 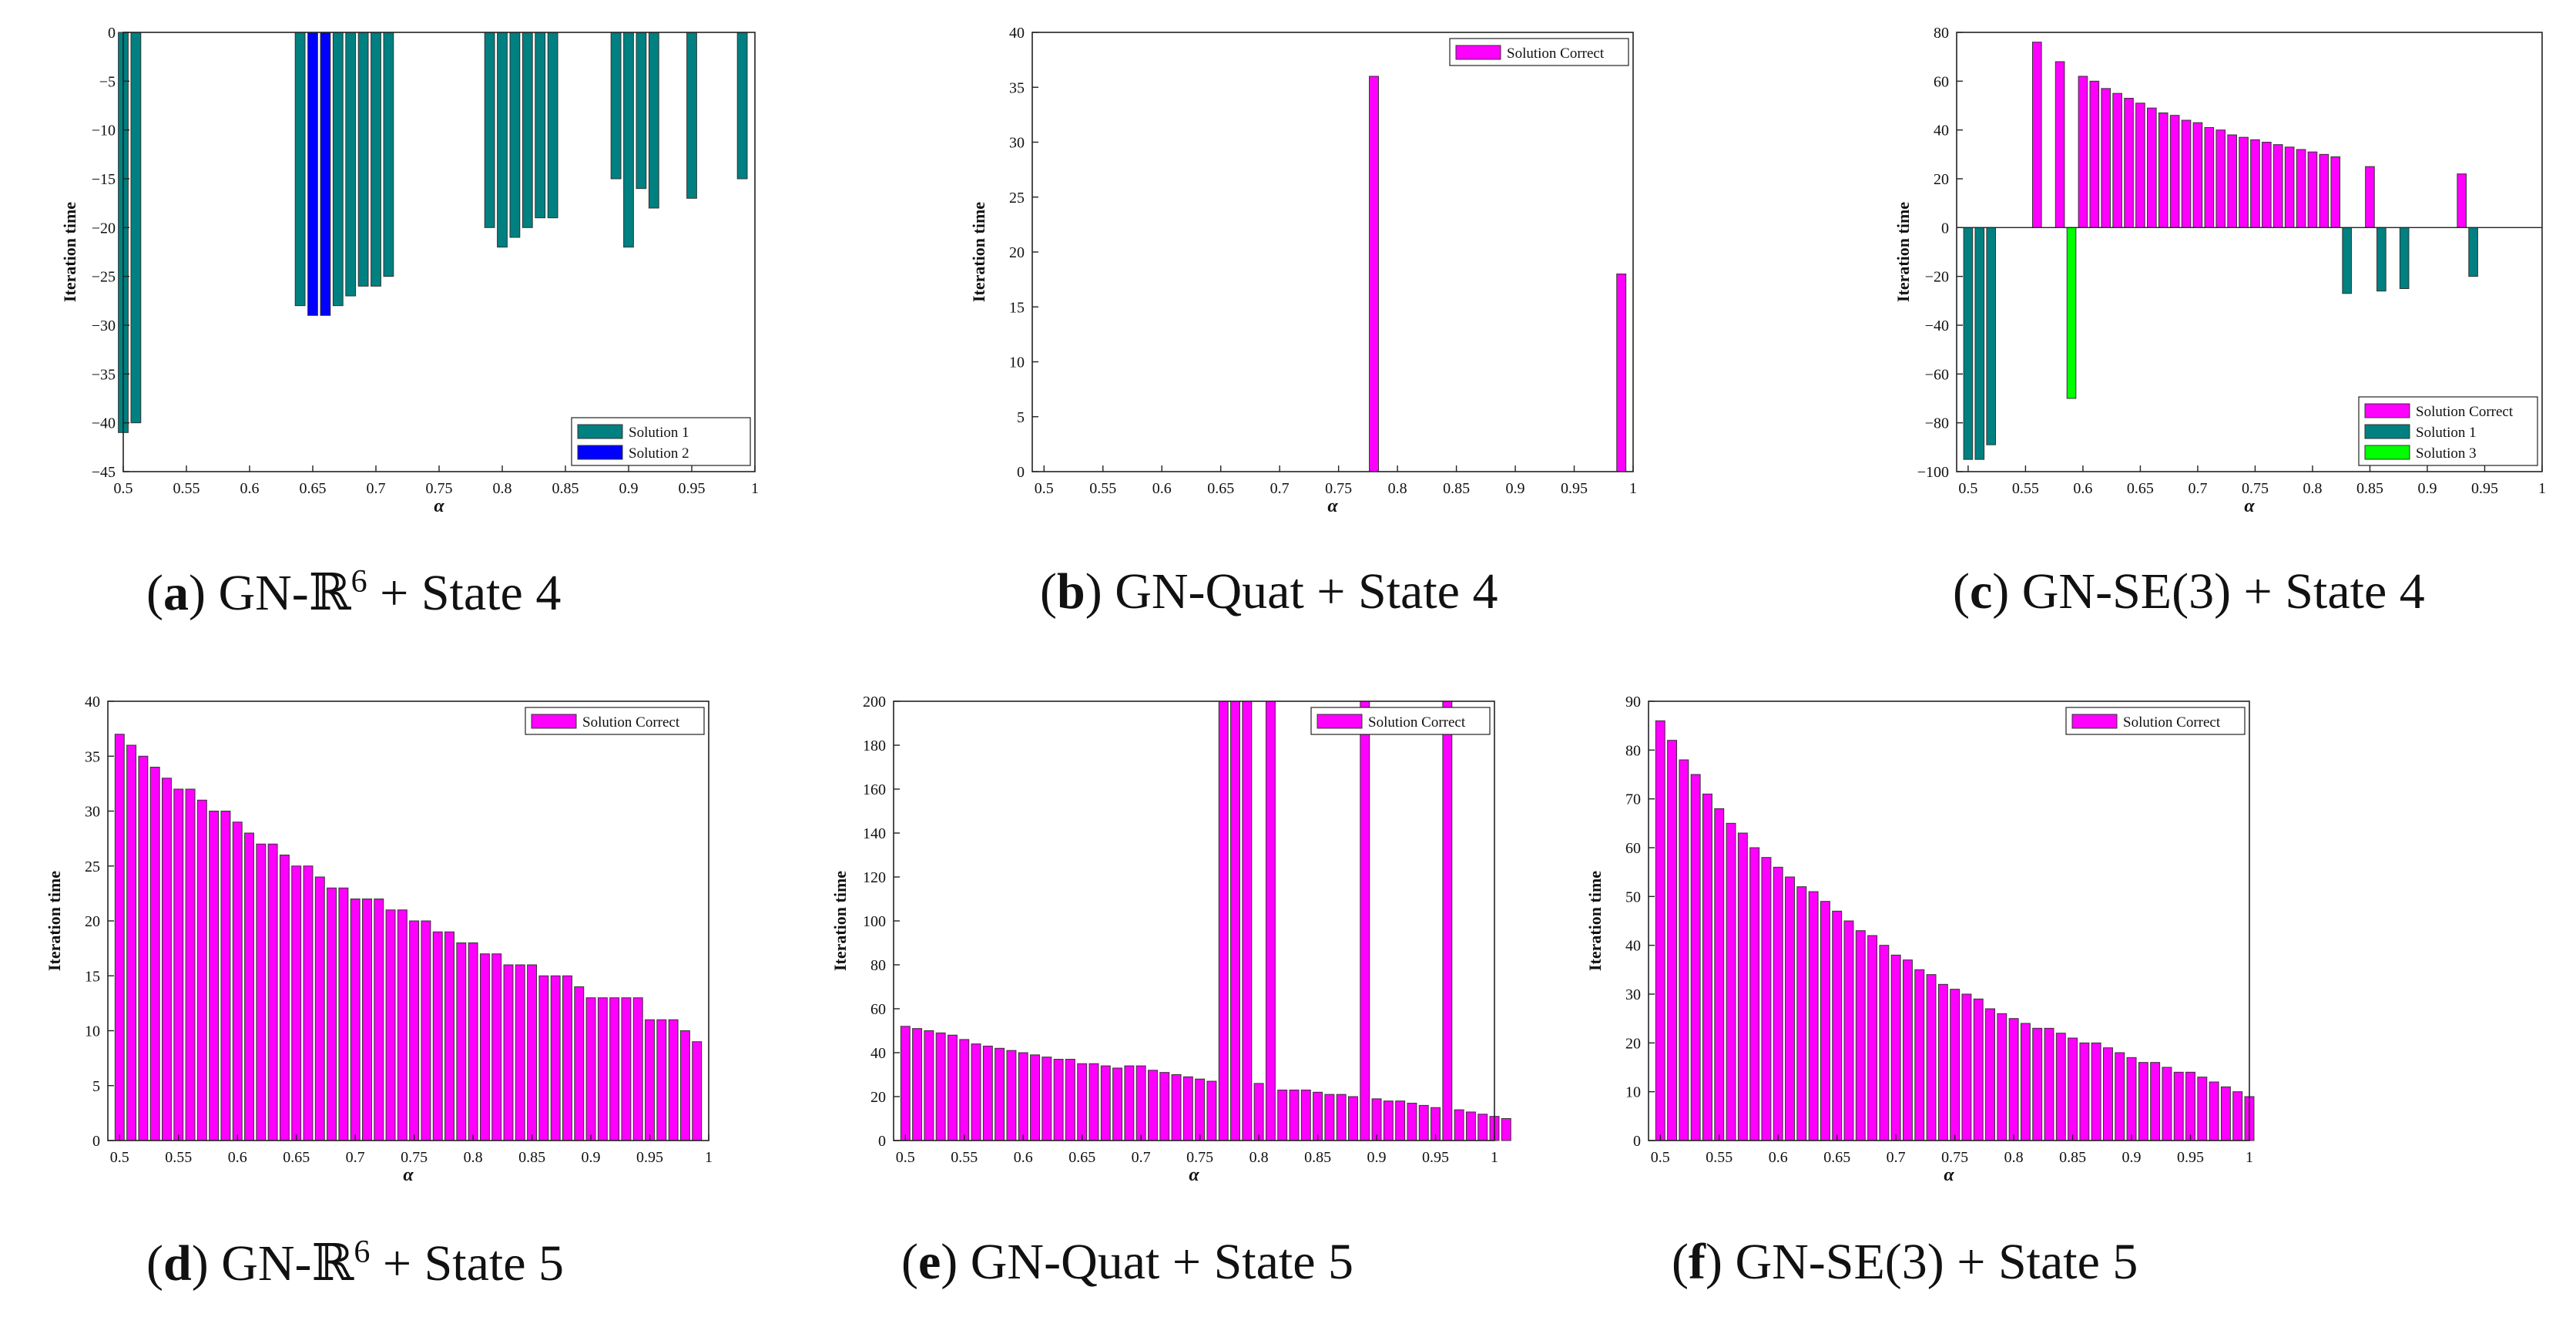 What do you see at coordinates (1259, 1158) in the screenshot?
I see `xtick-label-e-6: 0.8` at bounding box center [1259, 1158].